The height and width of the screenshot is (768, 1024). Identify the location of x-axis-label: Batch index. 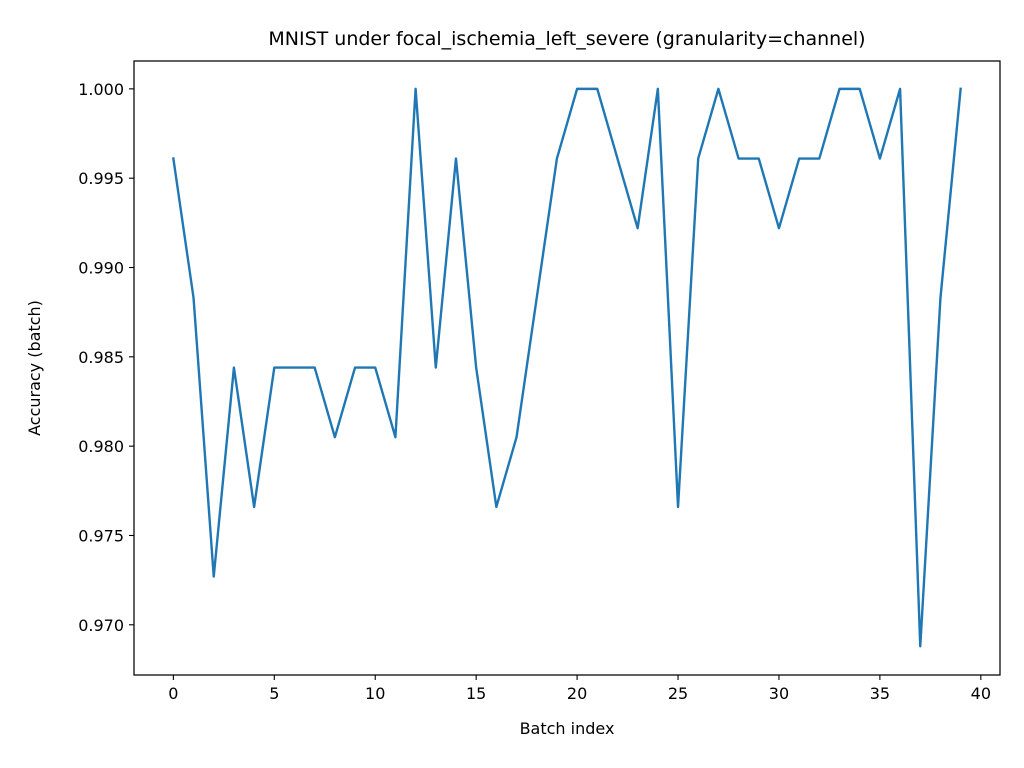
(567, 728).